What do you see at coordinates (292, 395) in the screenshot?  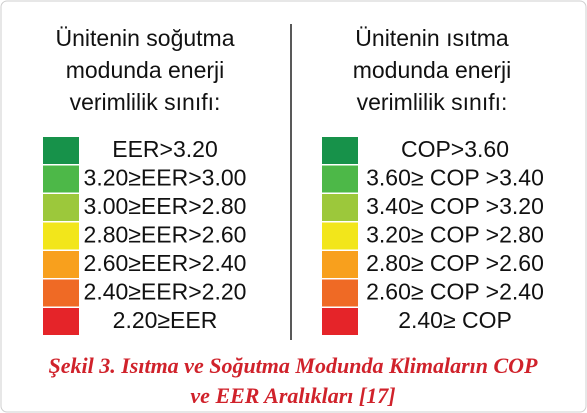 I see `caption-line: ve EER Aralıkları [17]` at bounding box center [292, 395].